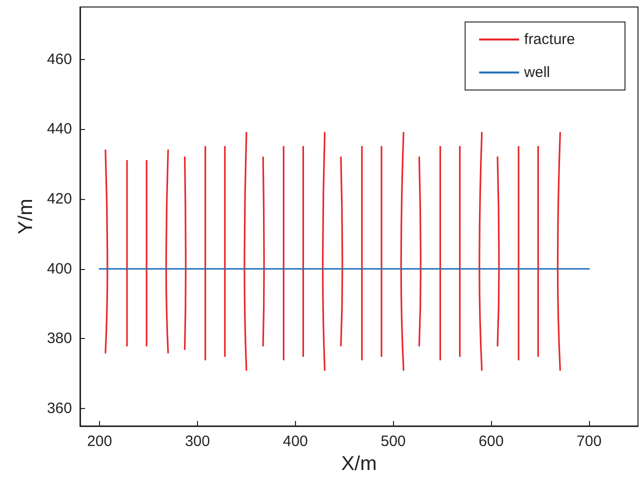 This screenshot has width=641, height=481. I want to click on legend-label: fracture, so click(550, 39).